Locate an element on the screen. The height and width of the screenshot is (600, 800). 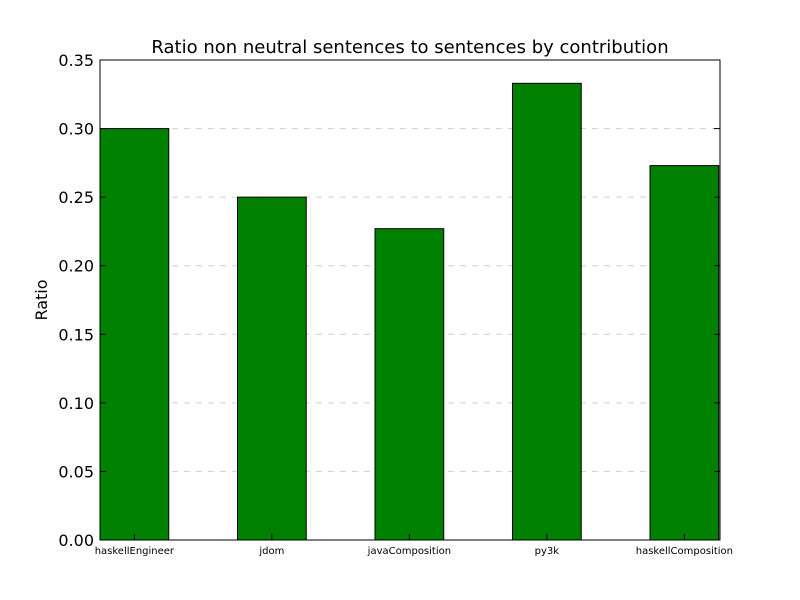
y-tick-label: 0.10 is located at coordinates (76, 403).